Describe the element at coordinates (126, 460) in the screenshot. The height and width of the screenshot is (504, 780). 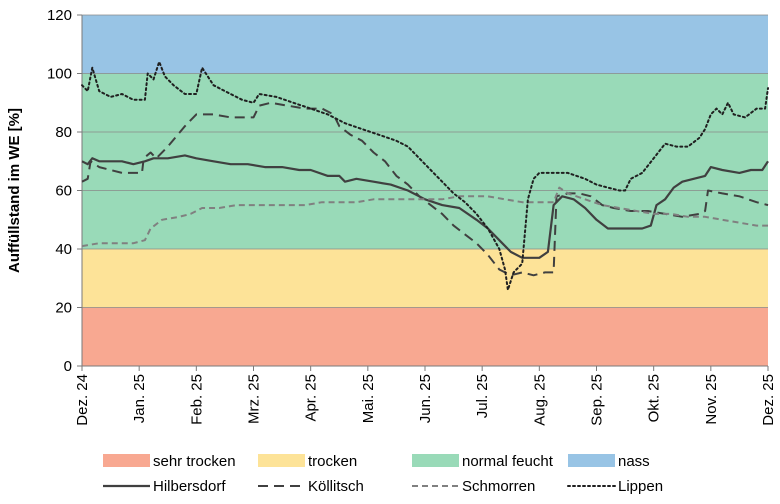
I see `legend-swatch-sehr-trocken` at that location.